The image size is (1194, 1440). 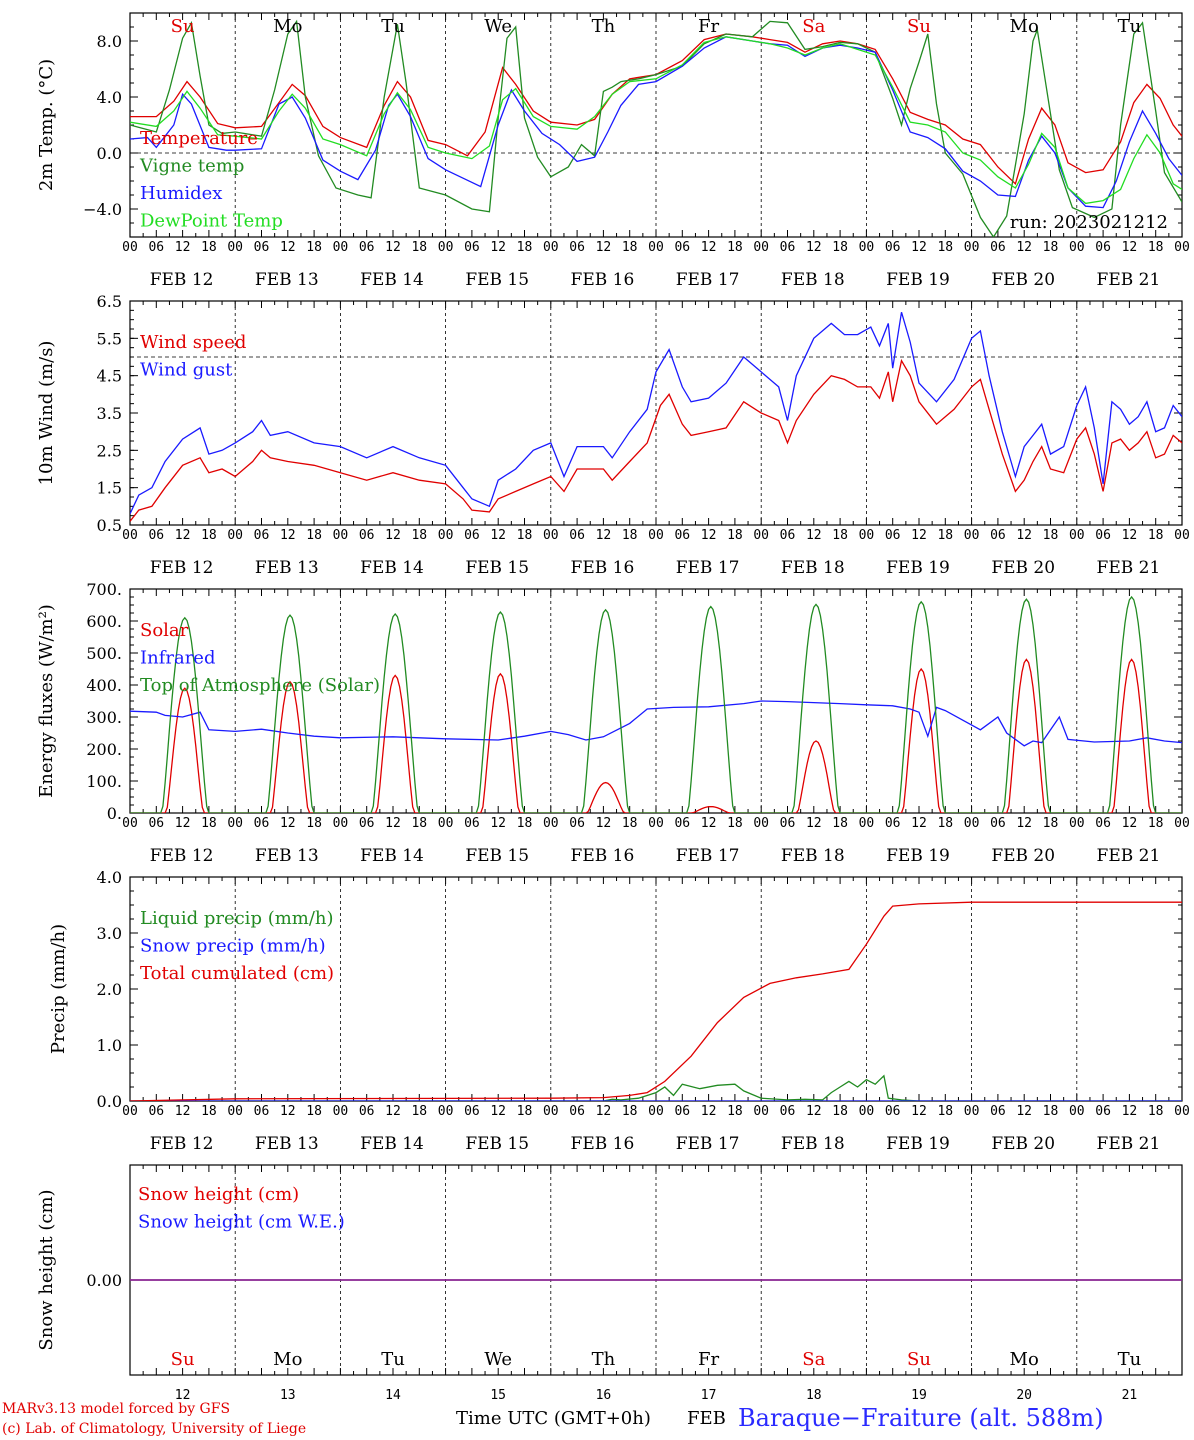 I want to click on month-label: FEB, so click(x=706, y=1418).